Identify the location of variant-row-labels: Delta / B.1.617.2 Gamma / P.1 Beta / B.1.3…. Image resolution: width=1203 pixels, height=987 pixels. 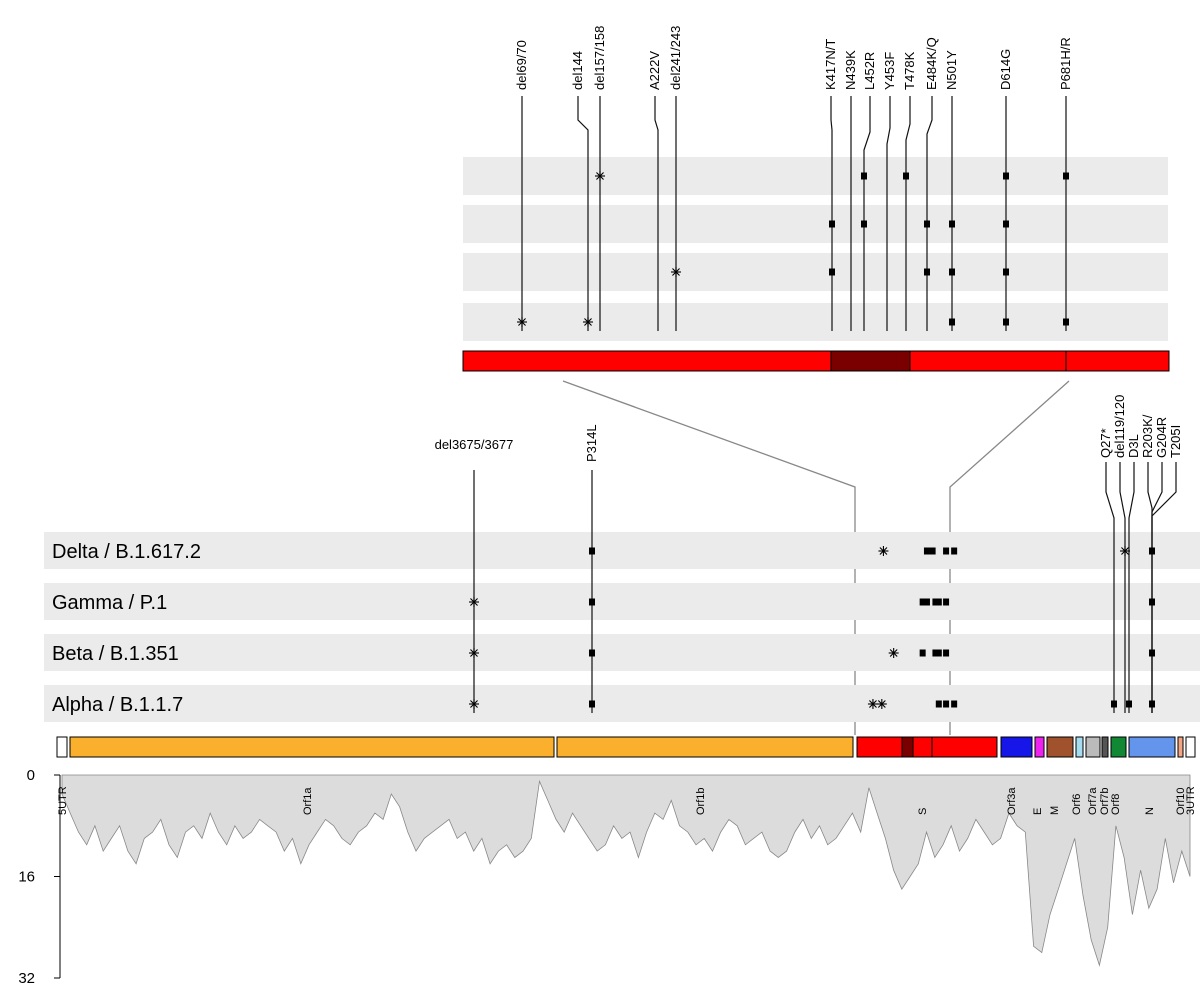
(126, 628).